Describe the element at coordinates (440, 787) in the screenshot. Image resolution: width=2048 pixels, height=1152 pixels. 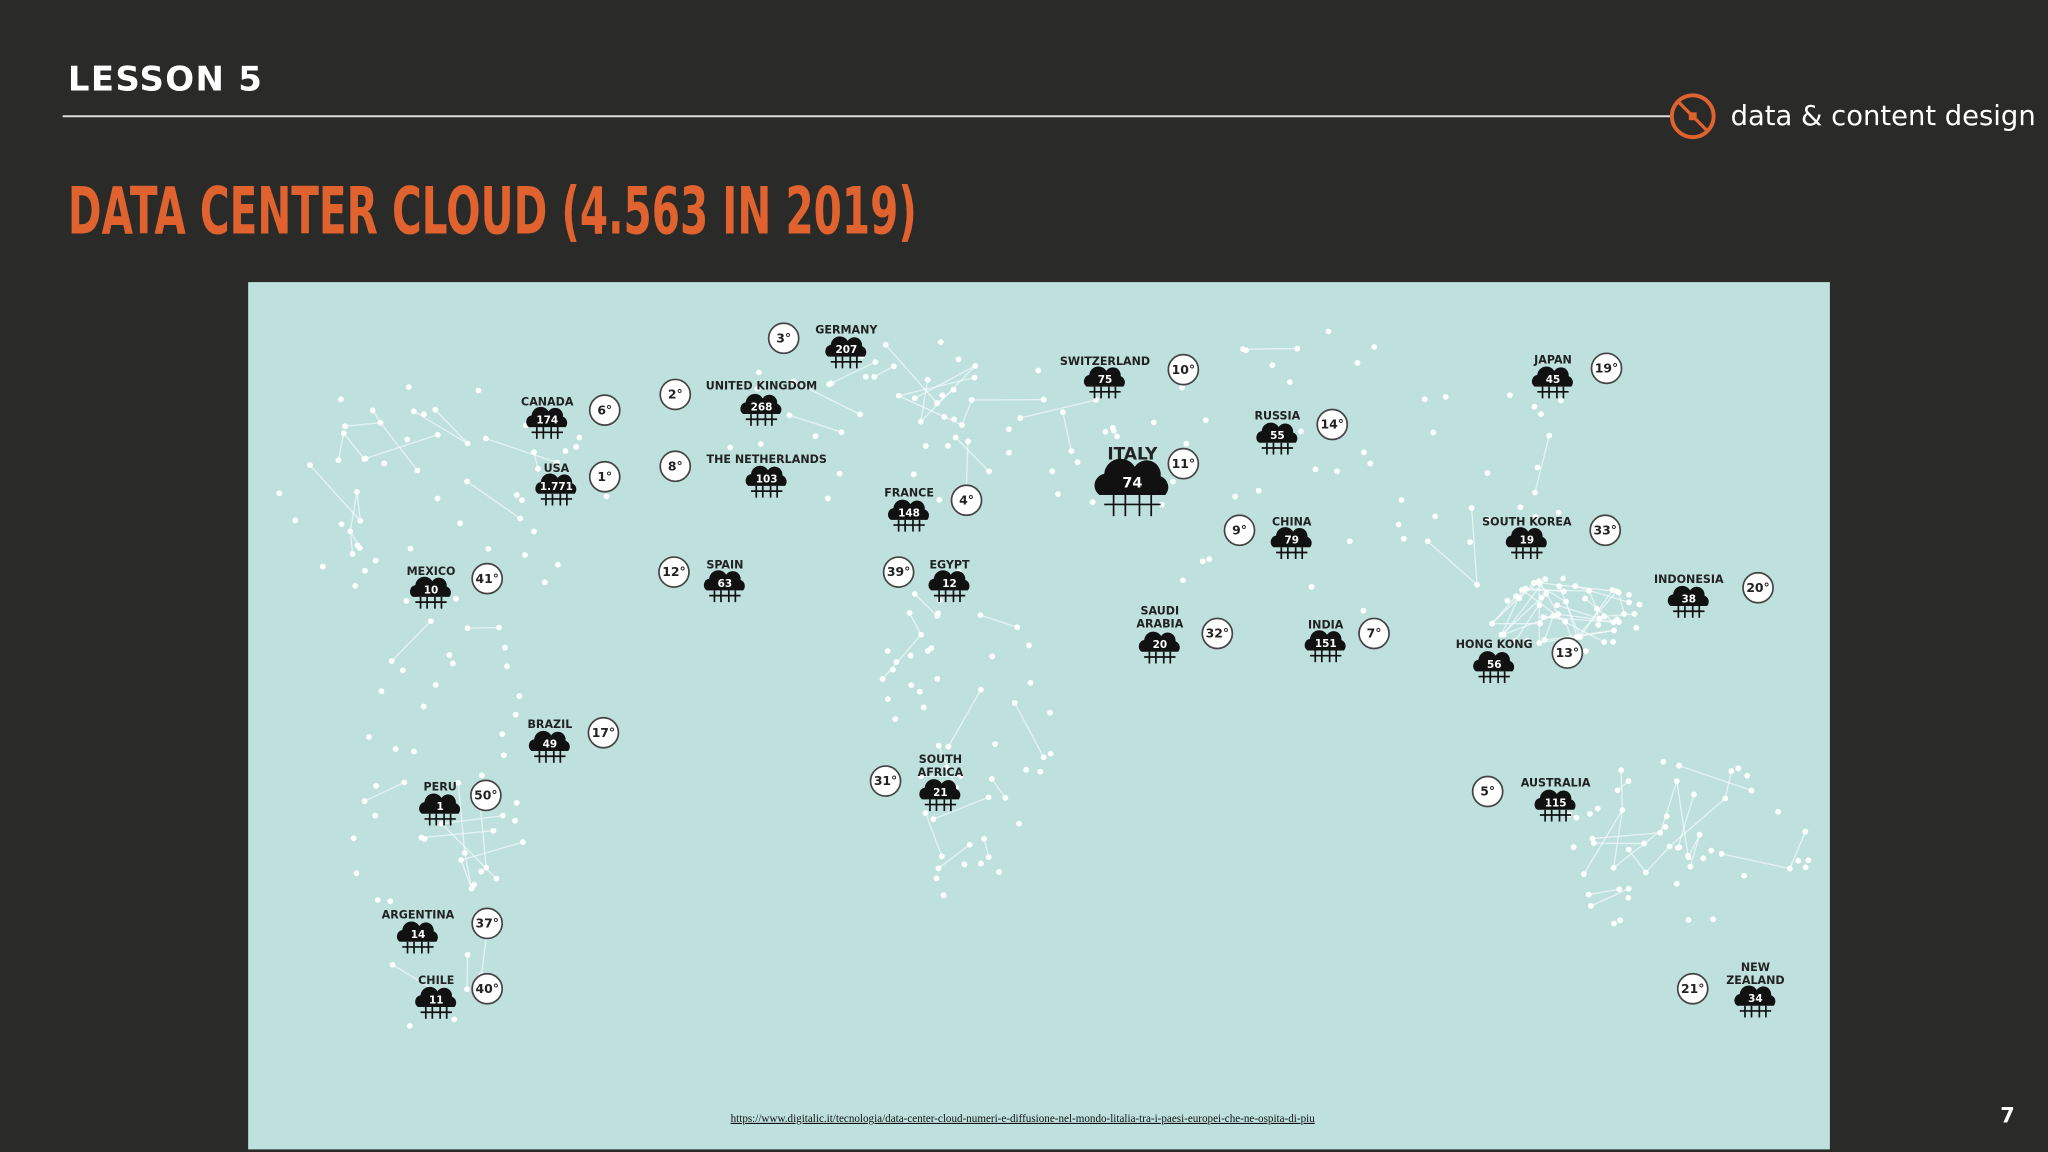
I see `country-name: PERU` at that location.